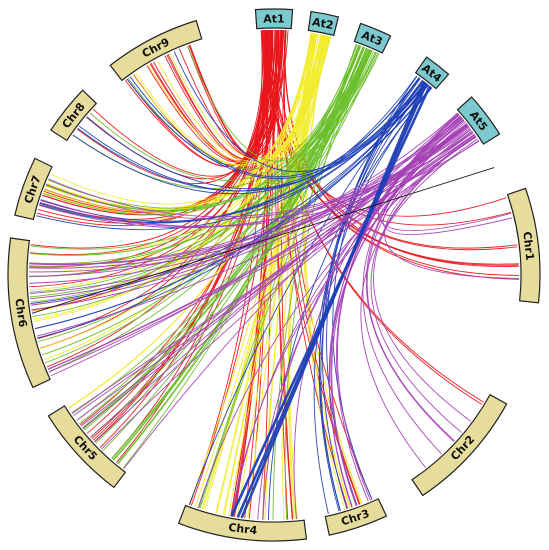 The height and width of the screenshot is (550, 549). I want to click on reference-label-at2: At2, so click(323, 23).